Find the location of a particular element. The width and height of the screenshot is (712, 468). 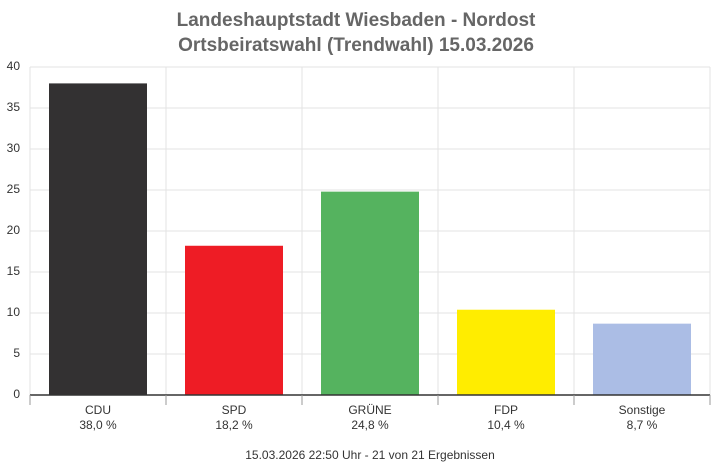

y-tick-label: 40 is located at coordinates (14, 66).